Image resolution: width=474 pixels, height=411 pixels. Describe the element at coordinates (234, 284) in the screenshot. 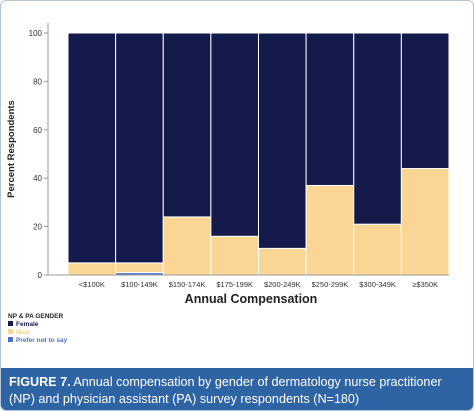

I see `x-tick-label: $175-199K` at that location.